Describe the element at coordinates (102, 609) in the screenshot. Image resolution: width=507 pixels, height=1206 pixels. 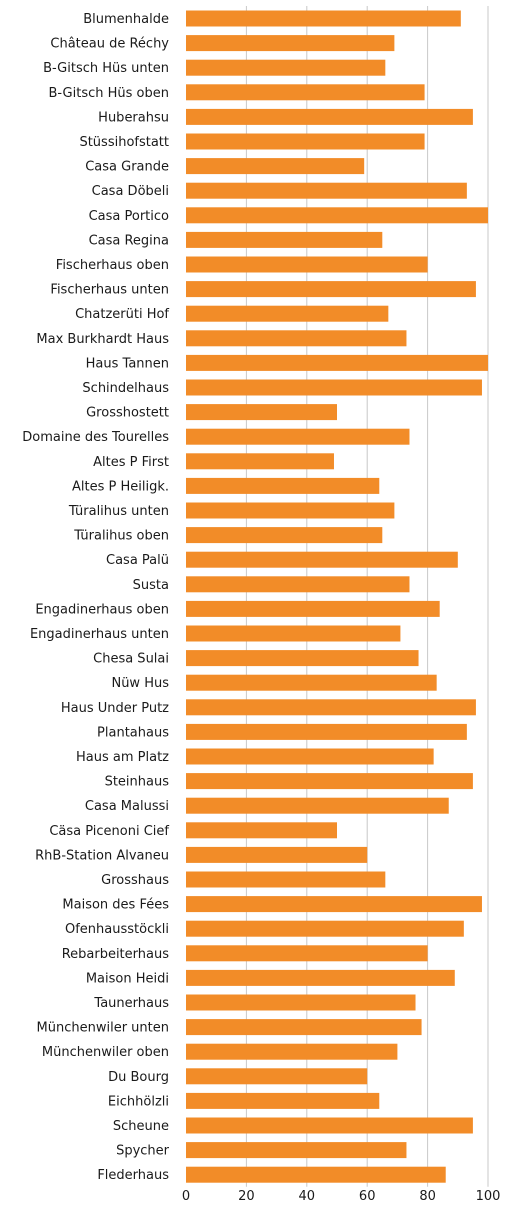
I see `category-label: Engadinerhaus oben` at that location.